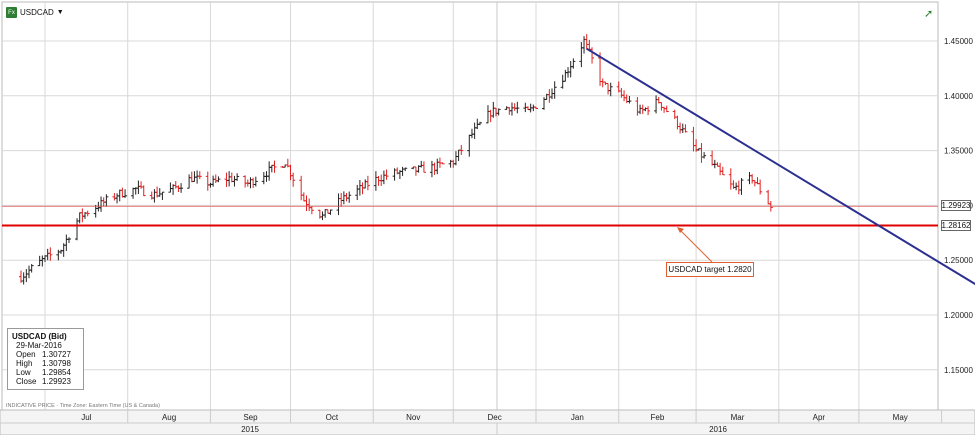  I want to click on y-tick-label: 1.15000, so click(958, 370).